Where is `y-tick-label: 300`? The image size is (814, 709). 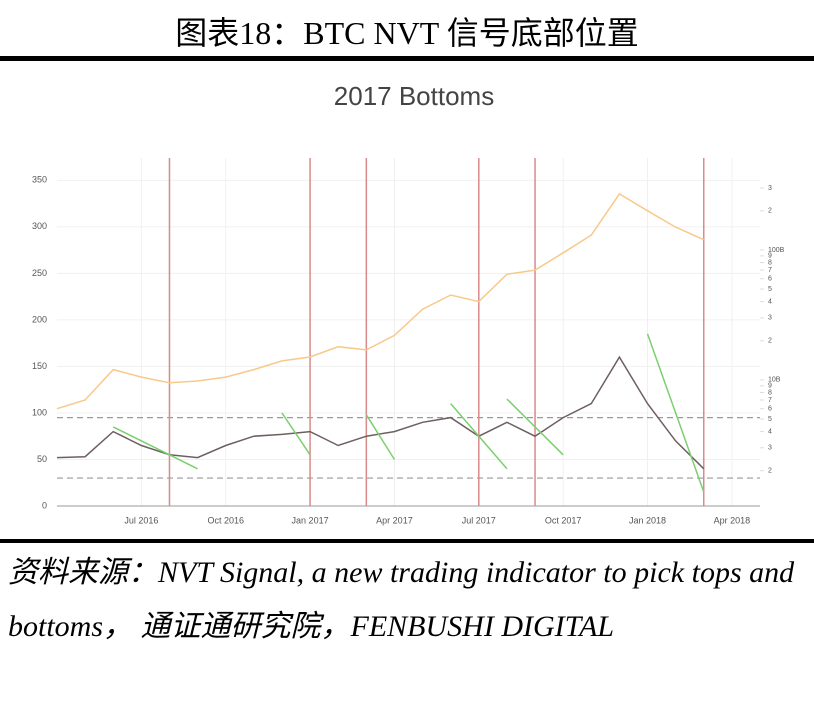 y-tick-label: 300 is located at coordinates (39, 226).